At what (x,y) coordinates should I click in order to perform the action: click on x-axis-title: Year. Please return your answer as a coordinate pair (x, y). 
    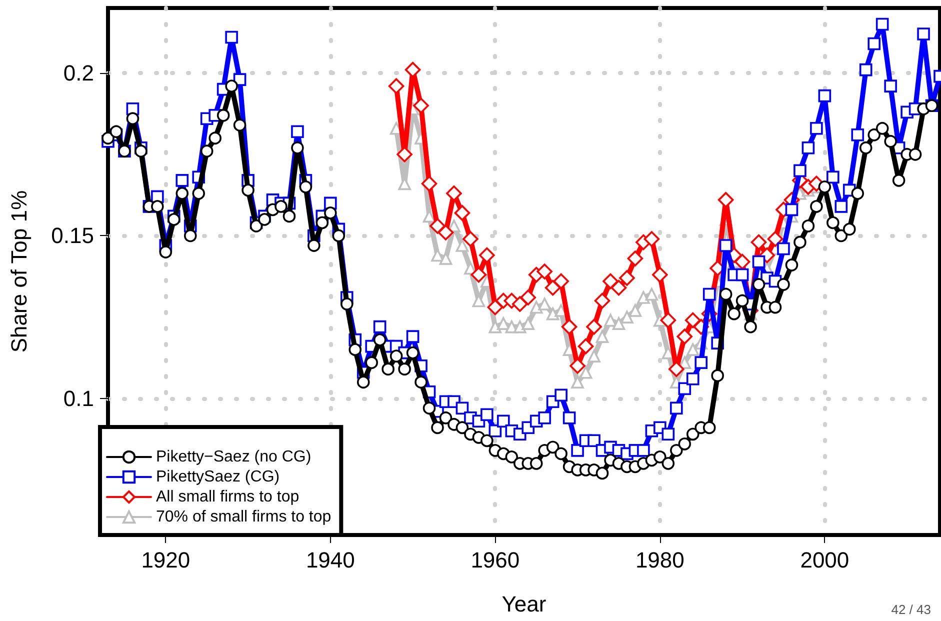
    Looking at the image, I should click on (524, 604).